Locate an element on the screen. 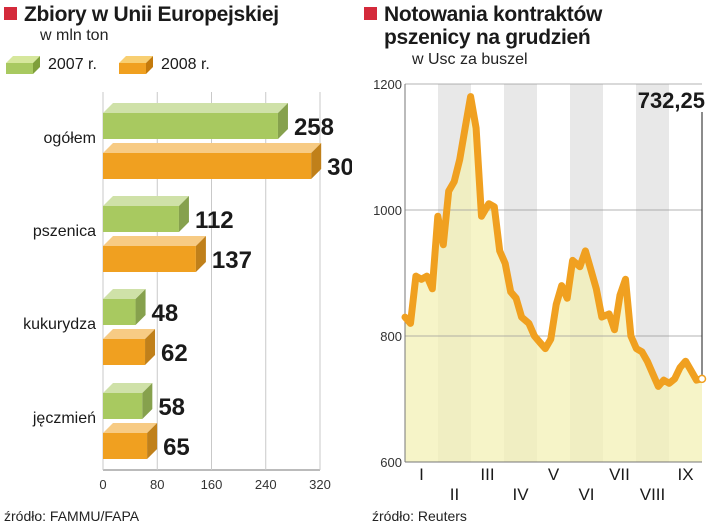 The image size is (720, 526). bar-value-label: 65 is located at coordinates (176, 447).